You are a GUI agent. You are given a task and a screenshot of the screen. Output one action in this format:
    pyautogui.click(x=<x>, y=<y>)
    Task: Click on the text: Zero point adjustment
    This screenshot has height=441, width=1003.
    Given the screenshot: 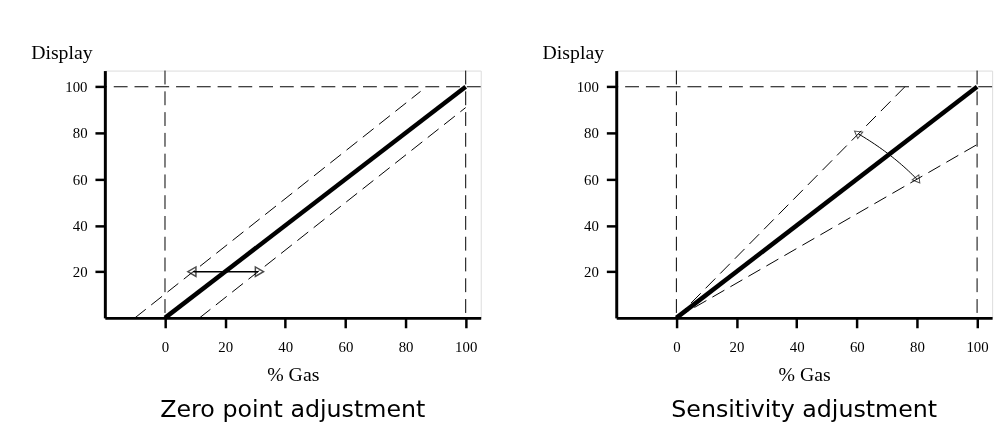 What is the action you would take?
    pyautogui.click(x=293, y=408)
    